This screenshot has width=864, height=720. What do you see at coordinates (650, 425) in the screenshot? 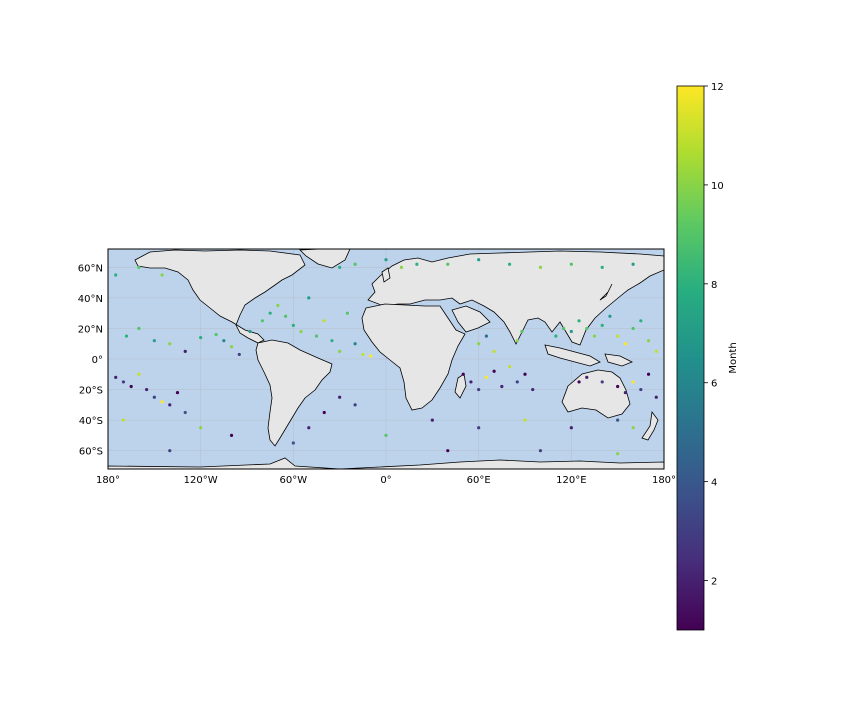
I see `new-zealand` at bounding box center [650, 425].